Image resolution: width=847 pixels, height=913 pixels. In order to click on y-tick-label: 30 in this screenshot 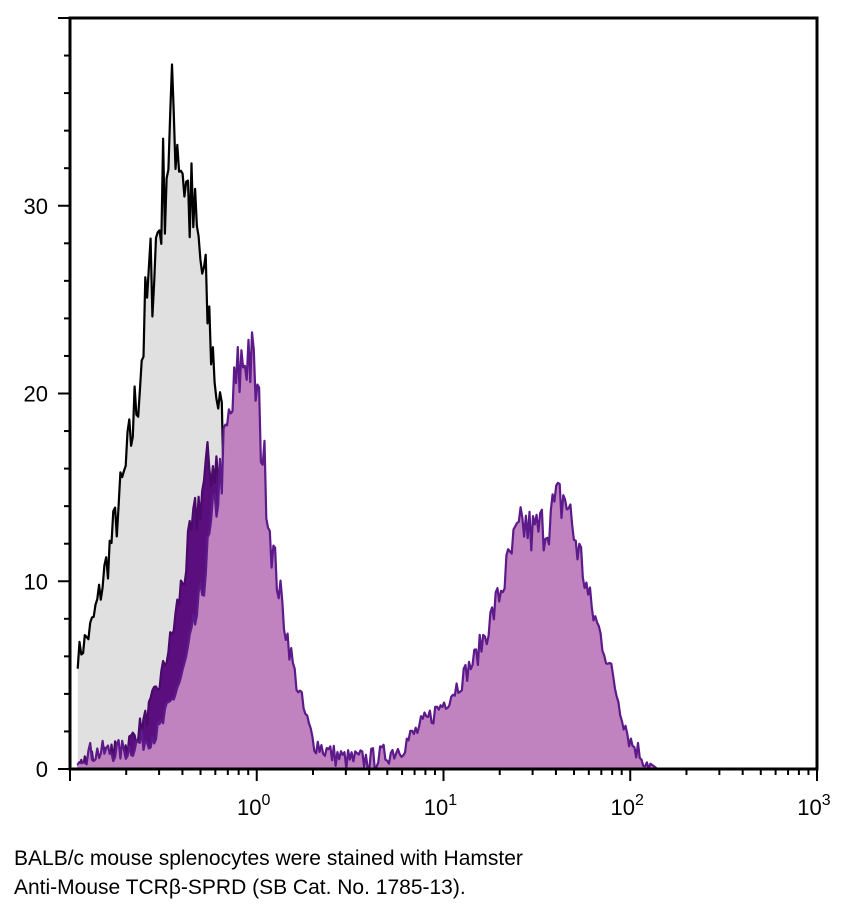, I will do `click(36, 206)`.